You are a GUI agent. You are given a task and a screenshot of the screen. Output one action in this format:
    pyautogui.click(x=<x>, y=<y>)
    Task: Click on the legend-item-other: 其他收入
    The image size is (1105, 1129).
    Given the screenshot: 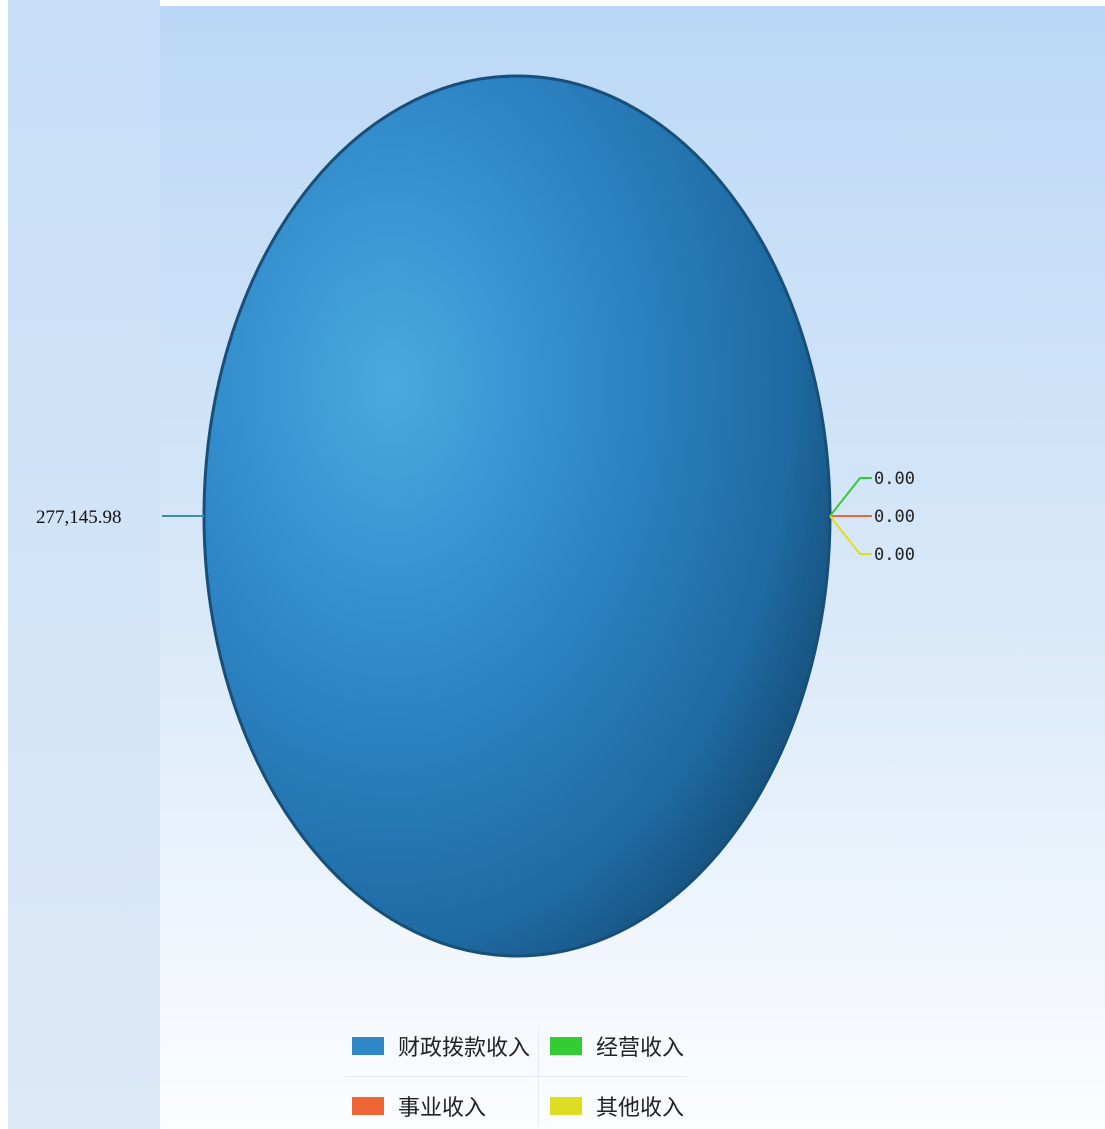 What is the action you would take?
    pyautogui.click(x=617, y=1106)
    